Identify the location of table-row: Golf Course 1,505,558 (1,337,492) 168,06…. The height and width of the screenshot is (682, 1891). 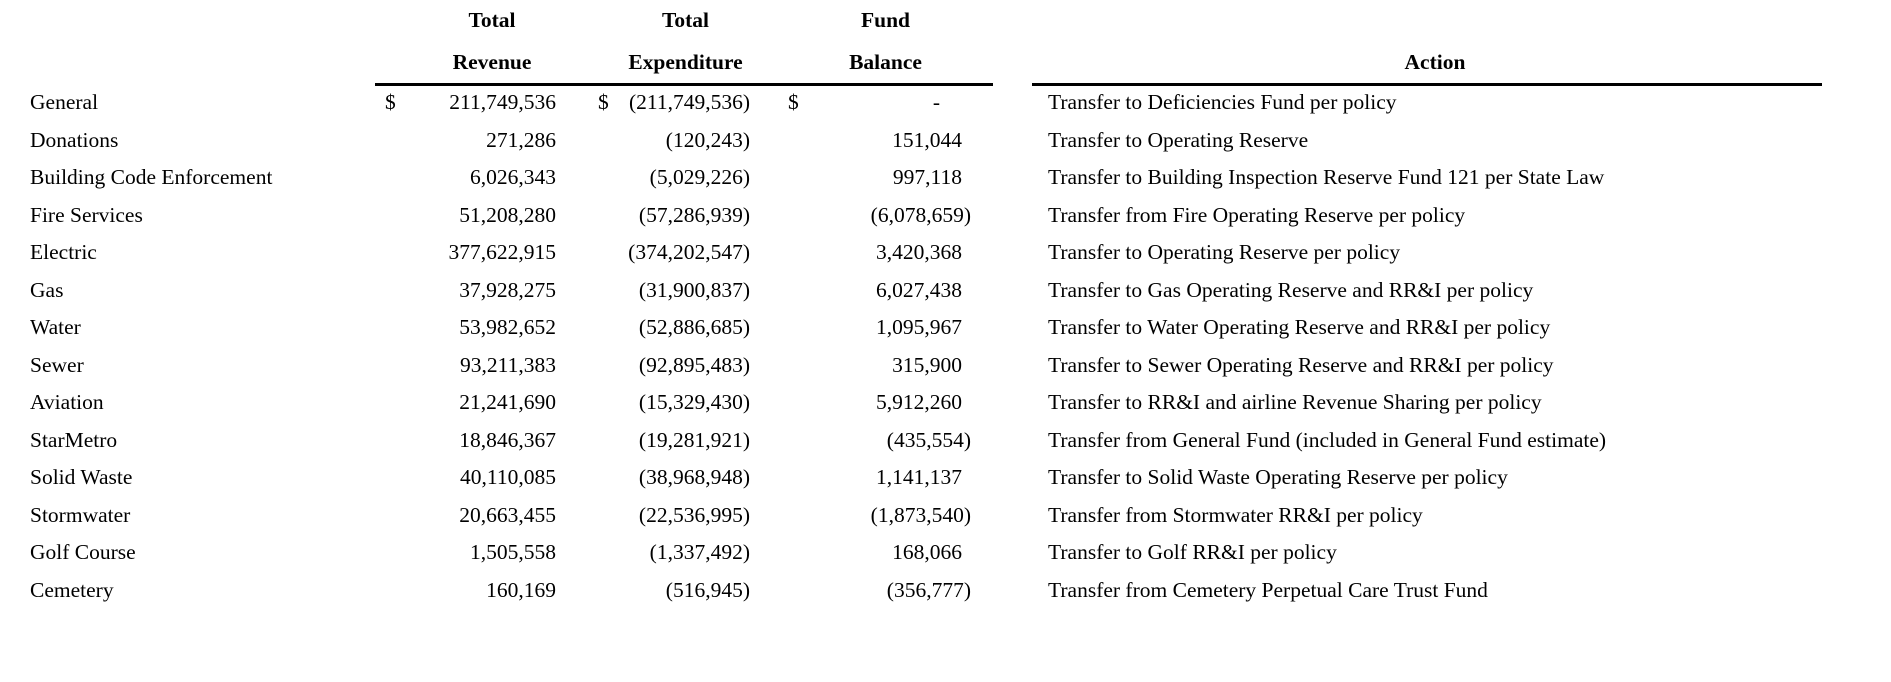
(926, 553).